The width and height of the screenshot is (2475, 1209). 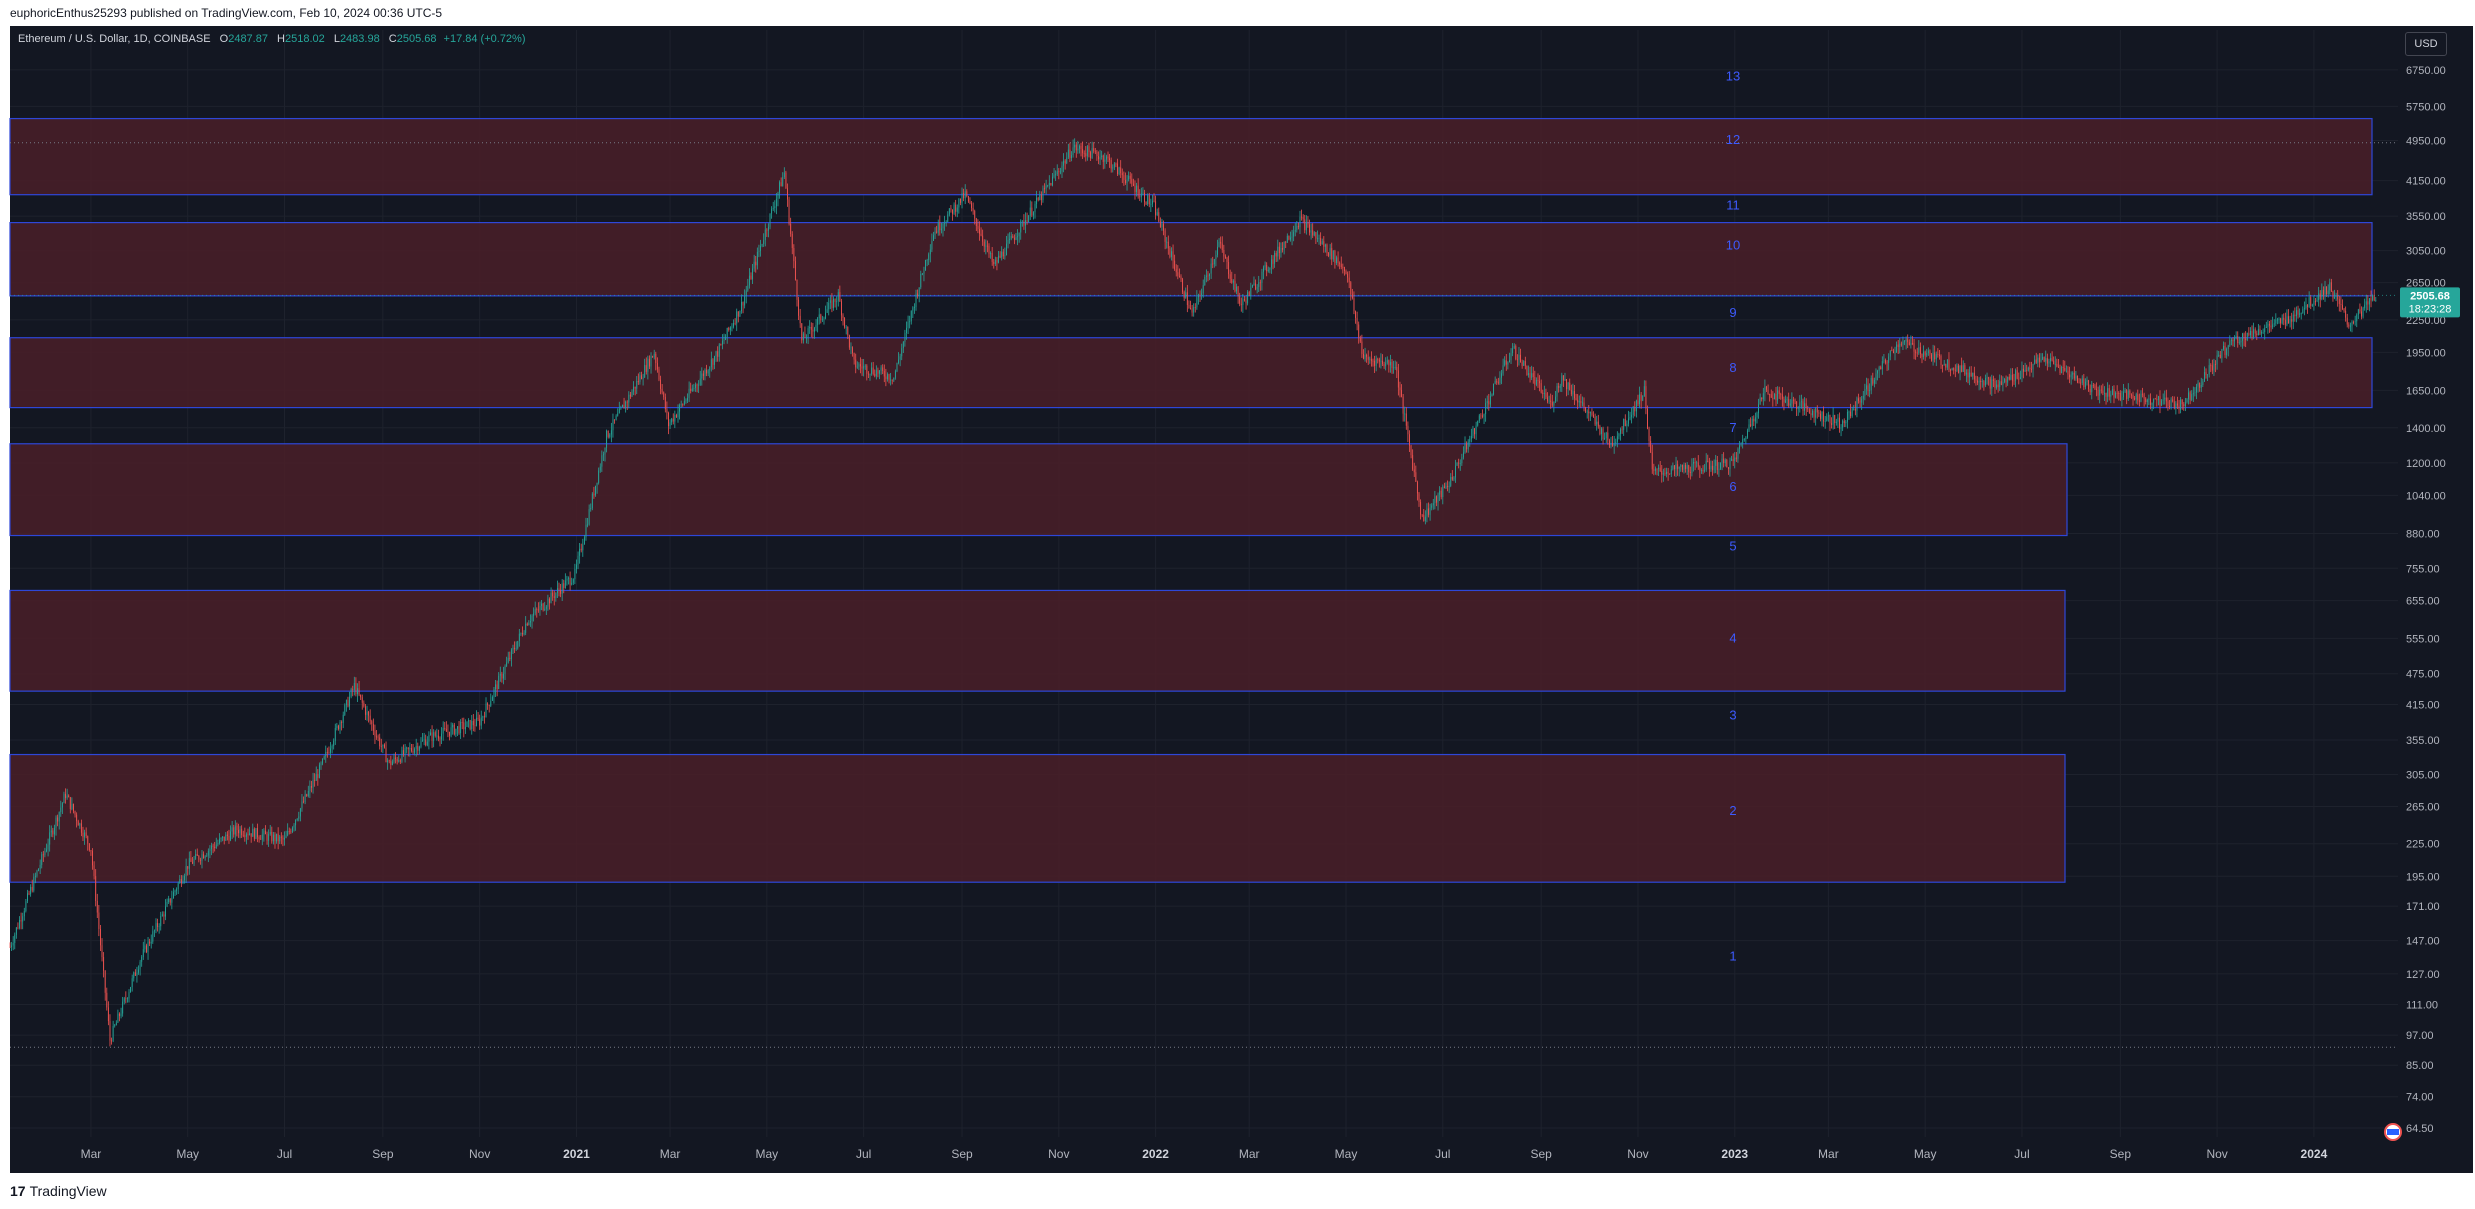 What do you see at coordinates (416, 39) in the screenshot?
I see `legend-close: 2505.68` at bounding box center [416, 39].